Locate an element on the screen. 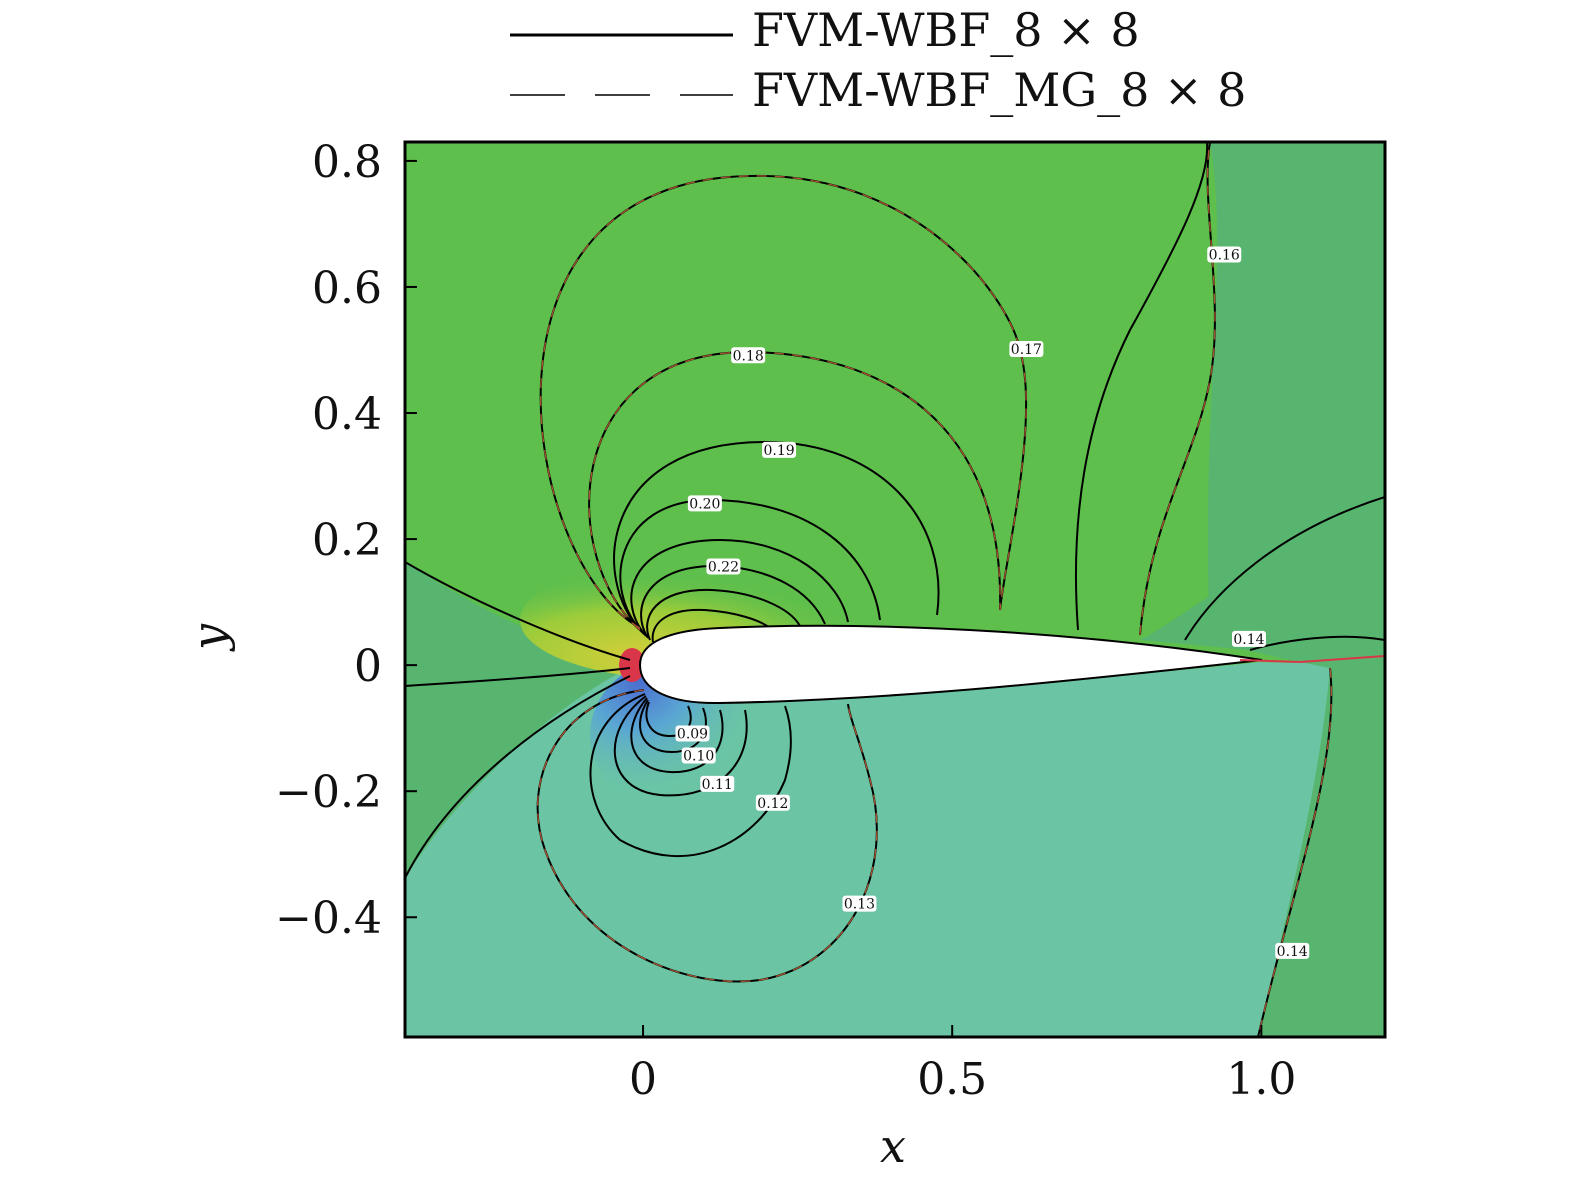 This screenshot has width=1575, height=1183. fill-region-far-left is located at coordinates (520, 720).